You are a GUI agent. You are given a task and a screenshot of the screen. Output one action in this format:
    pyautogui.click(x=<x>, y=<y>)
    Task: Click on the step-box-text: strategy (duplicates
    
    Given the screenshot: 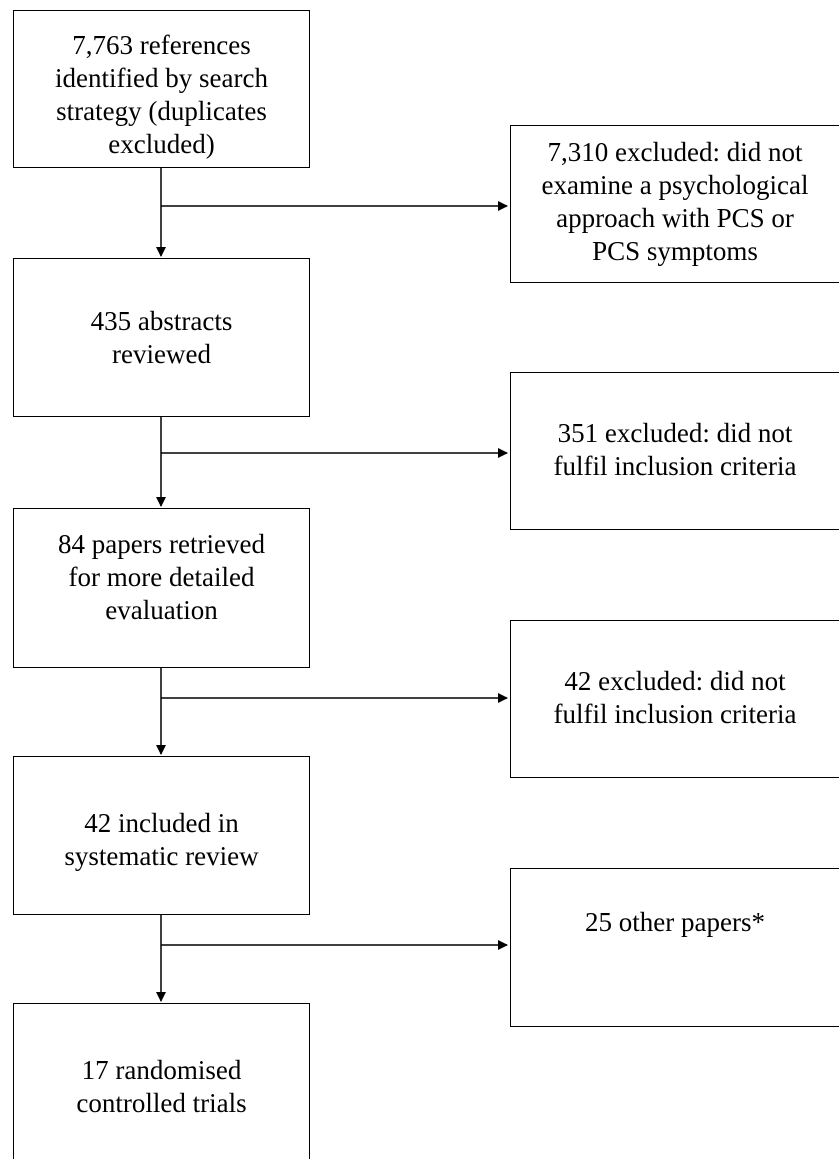 What is the action you would take?
    pyautogui.click(x=161, y=111)
    